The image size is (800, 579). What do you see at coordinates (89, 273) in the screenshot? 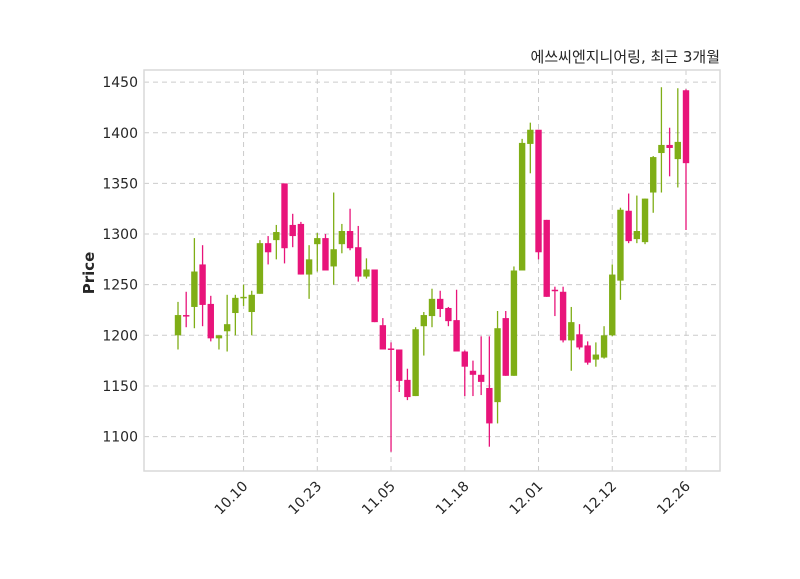
I see `y-axis-label: Price` at bounding box center [89, 273].